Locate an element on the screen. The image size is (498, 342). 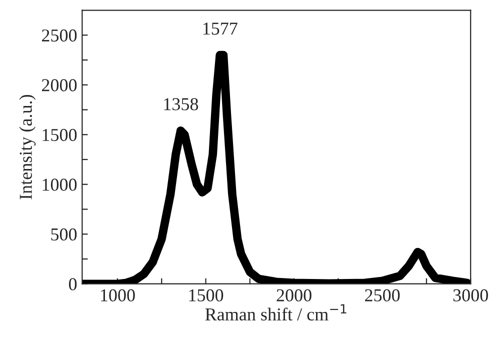
annotation: 1358 is located at coordinates (181, 104).